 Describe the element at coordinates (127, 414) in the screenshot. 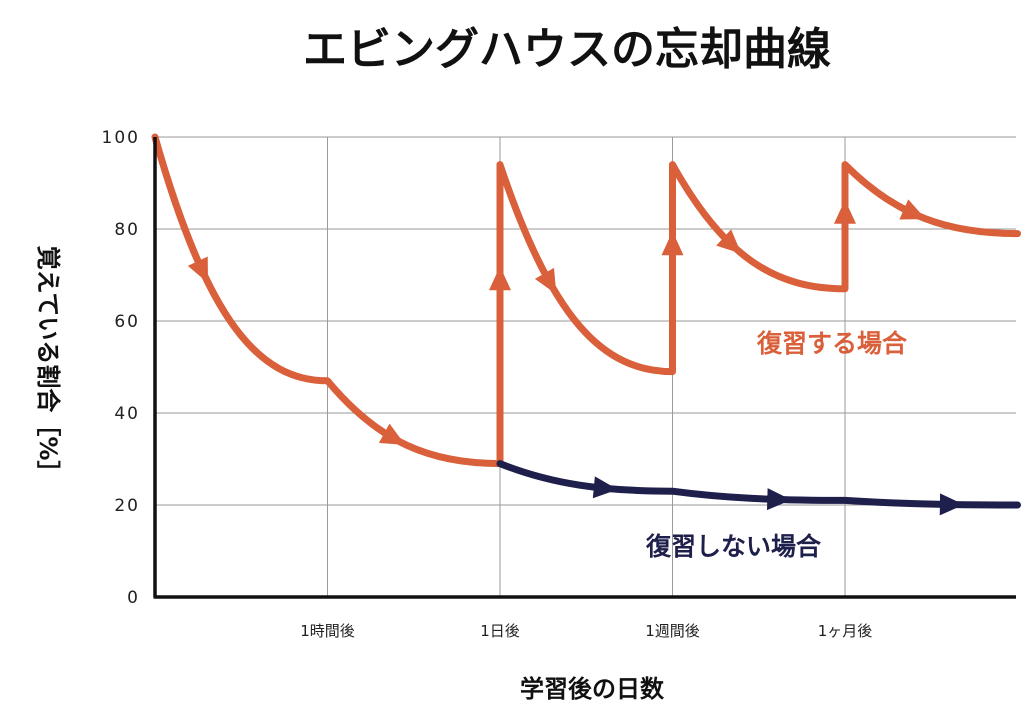

I see `y-tick-label: 40` at that location.